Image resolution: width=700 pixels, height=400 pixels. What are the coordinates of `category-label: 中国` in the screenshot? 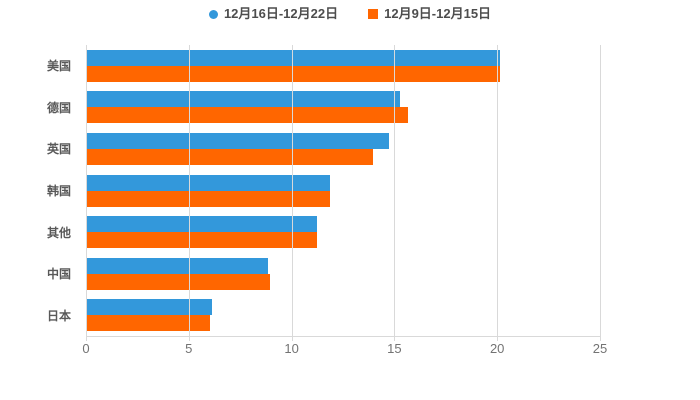 It's located at (58, 274).